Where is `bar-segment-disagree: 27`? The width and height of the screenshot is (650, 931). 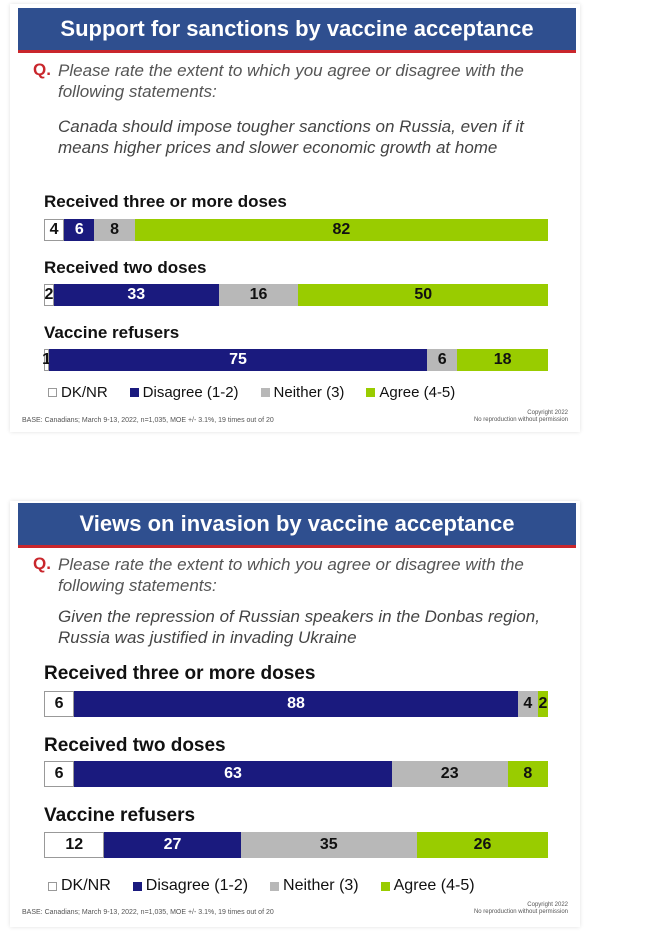 bar-segment-disagree: 27 is located at coordinates (172, 845).